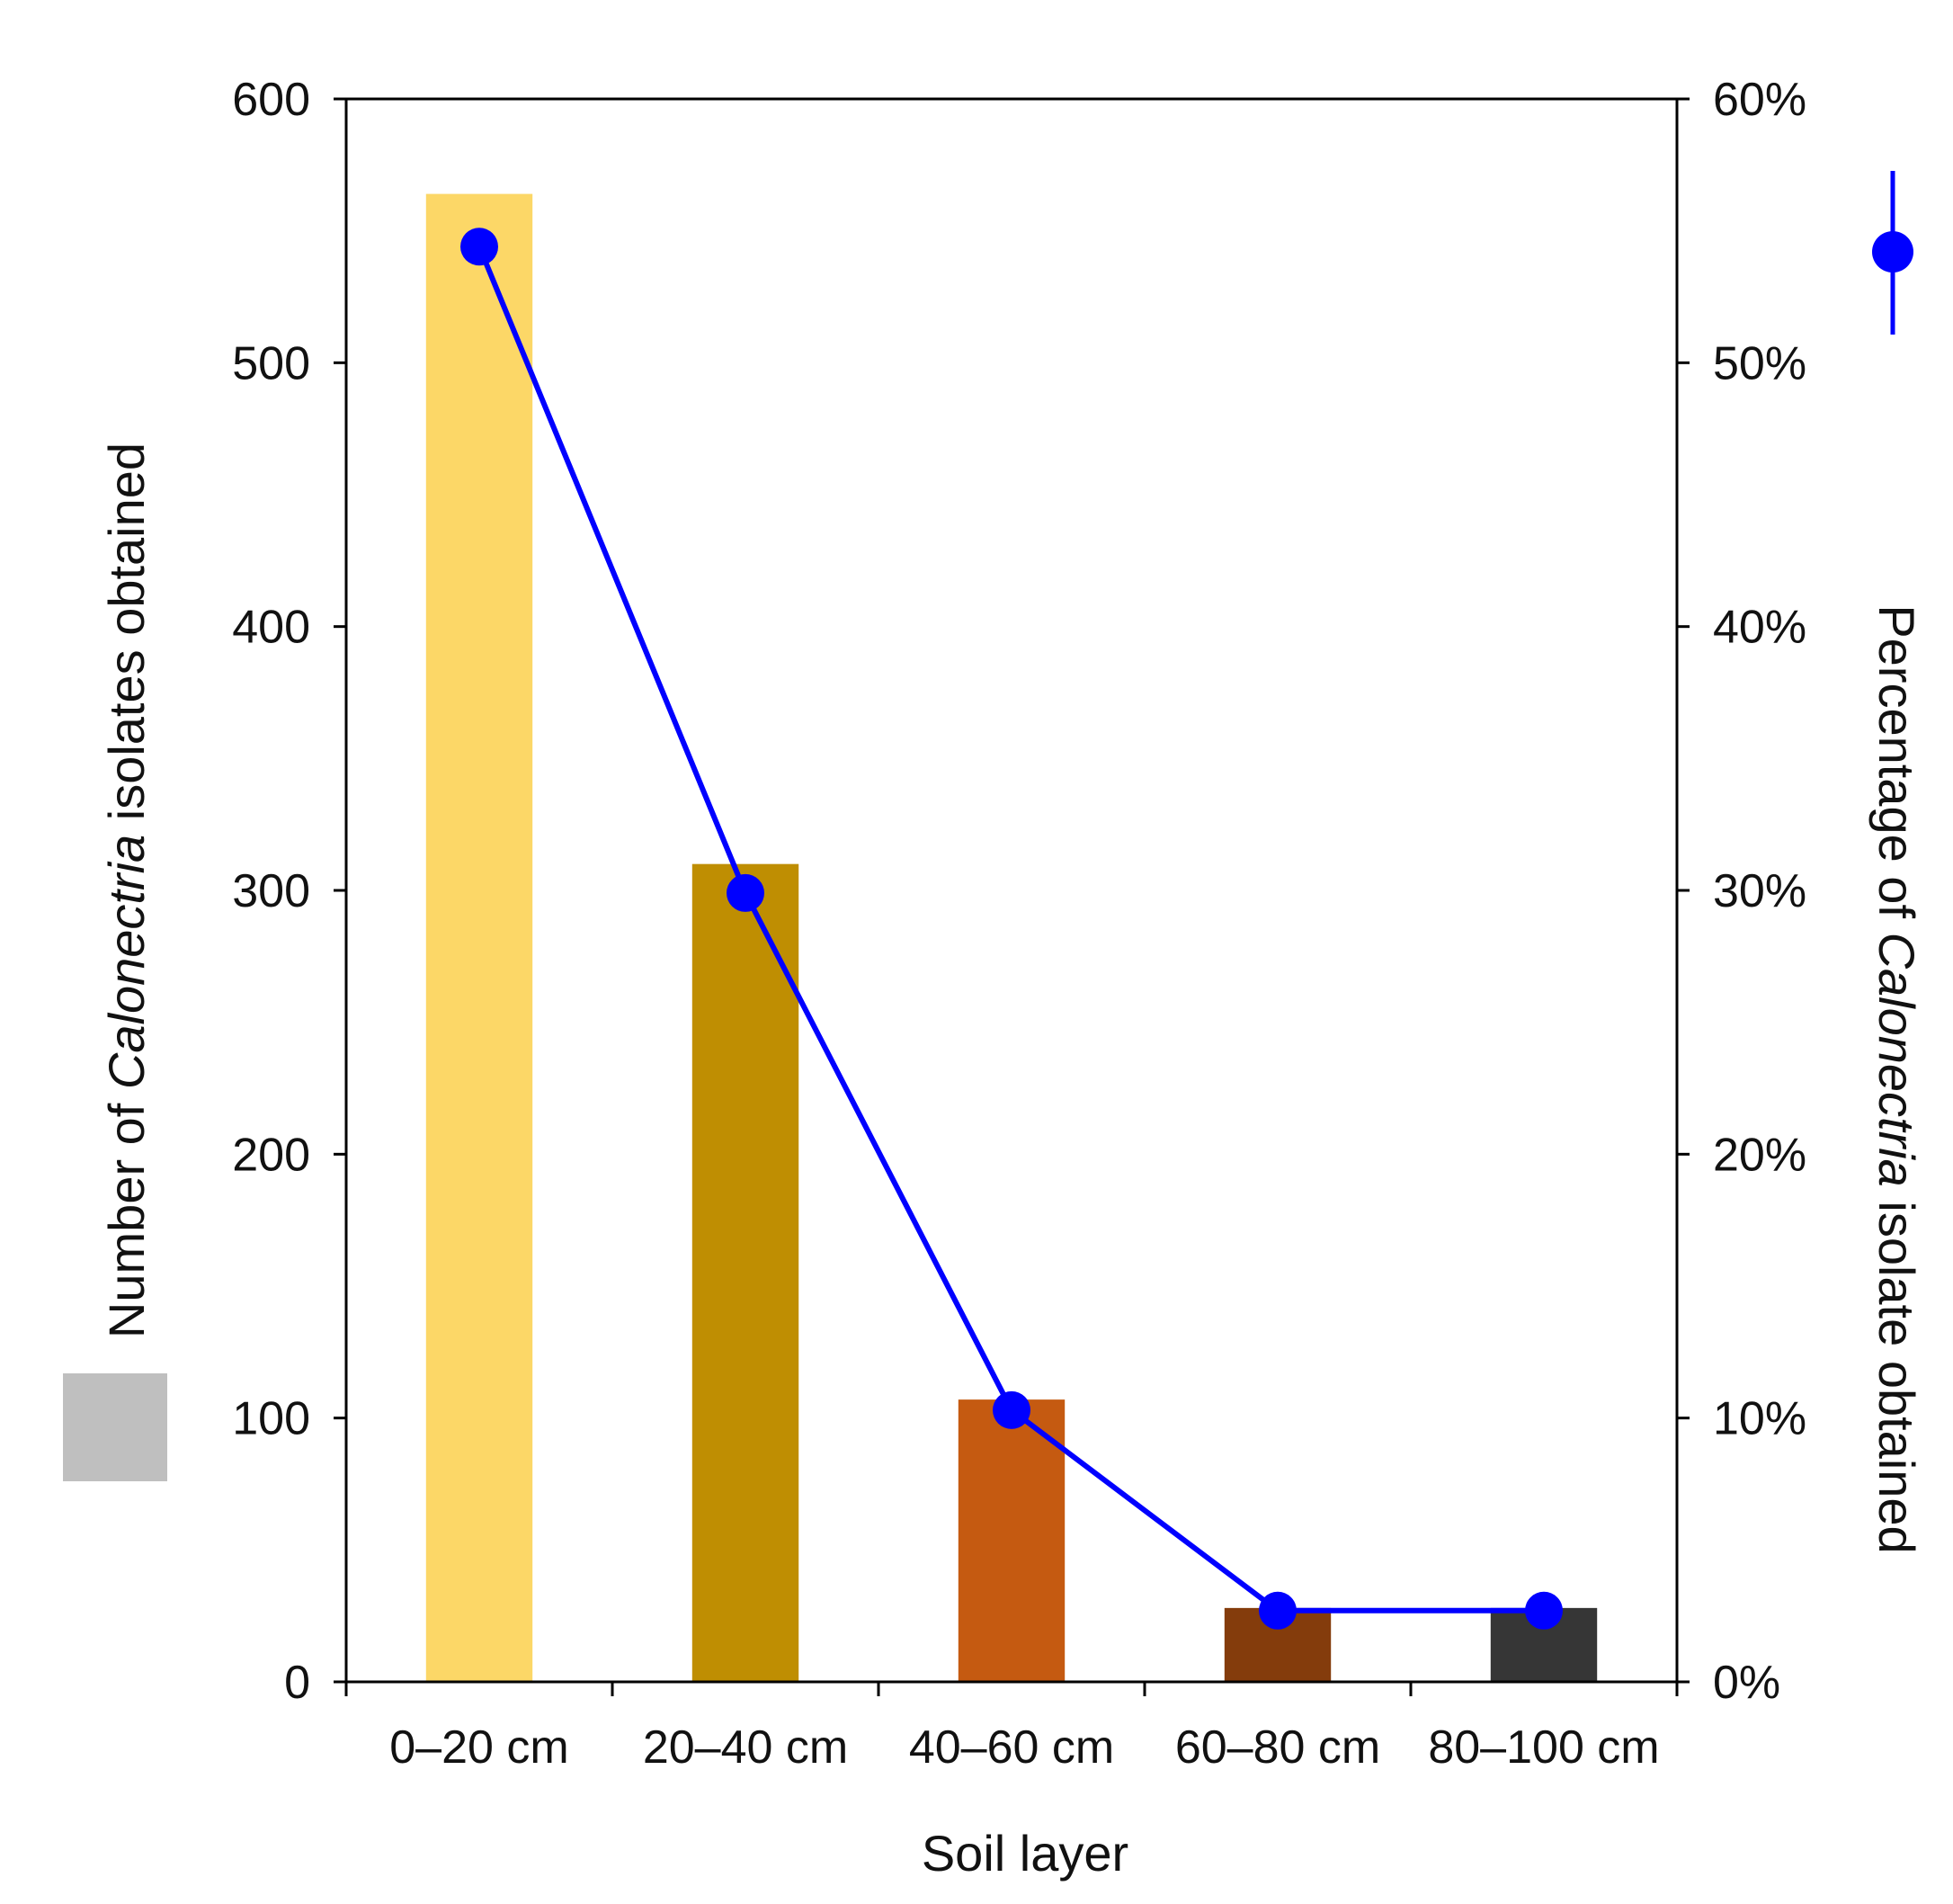 This screenshot has height=1904, width=1953. I want to click on x-tick-label: 20–40 cm, so click(745, 1747).